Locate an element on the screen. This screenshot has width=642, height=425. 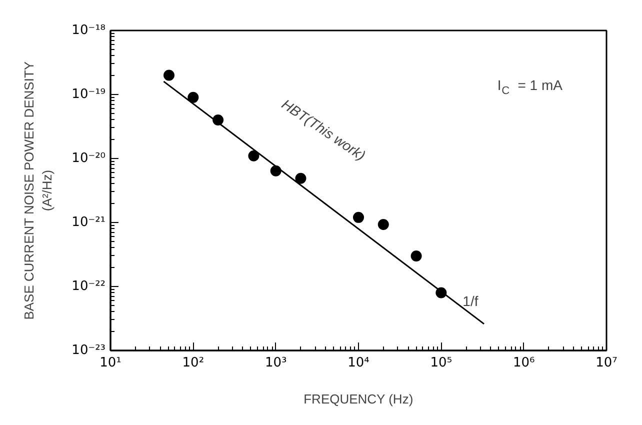
x-tick-label: 10² is located at coordinates (193, 363).